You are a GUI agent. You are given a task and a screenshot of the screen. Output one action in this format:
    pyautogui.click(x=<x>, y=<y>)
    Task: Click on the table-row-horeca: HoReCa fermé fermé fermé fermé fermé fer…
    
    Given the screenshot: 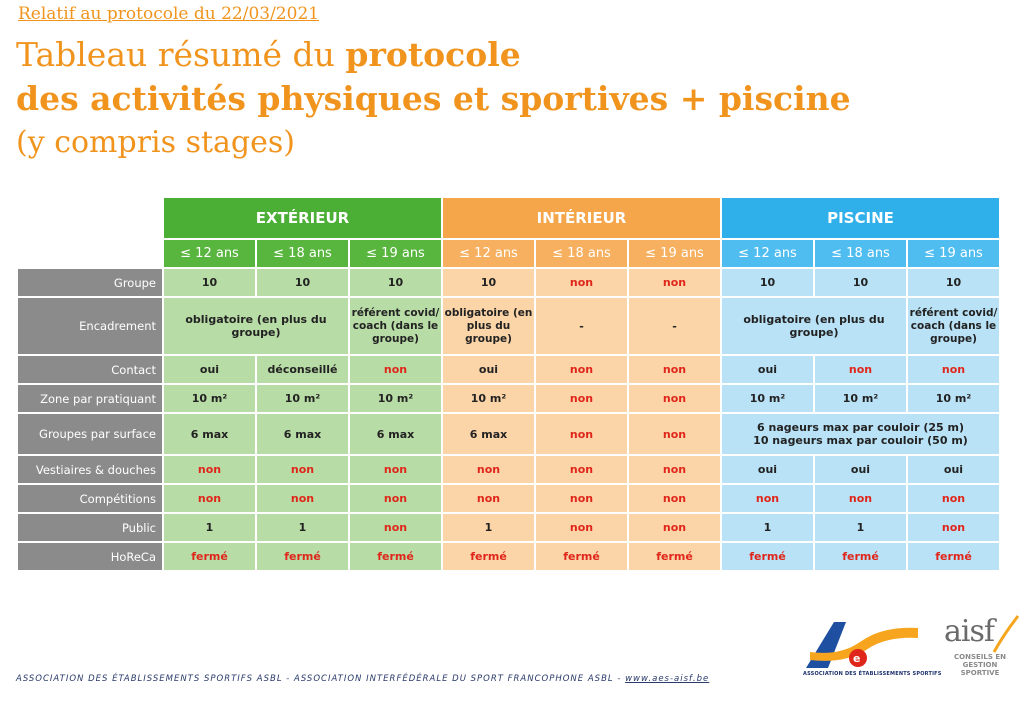 What is the action you would take?
    pyautogui.click(x=508, y=556)
    